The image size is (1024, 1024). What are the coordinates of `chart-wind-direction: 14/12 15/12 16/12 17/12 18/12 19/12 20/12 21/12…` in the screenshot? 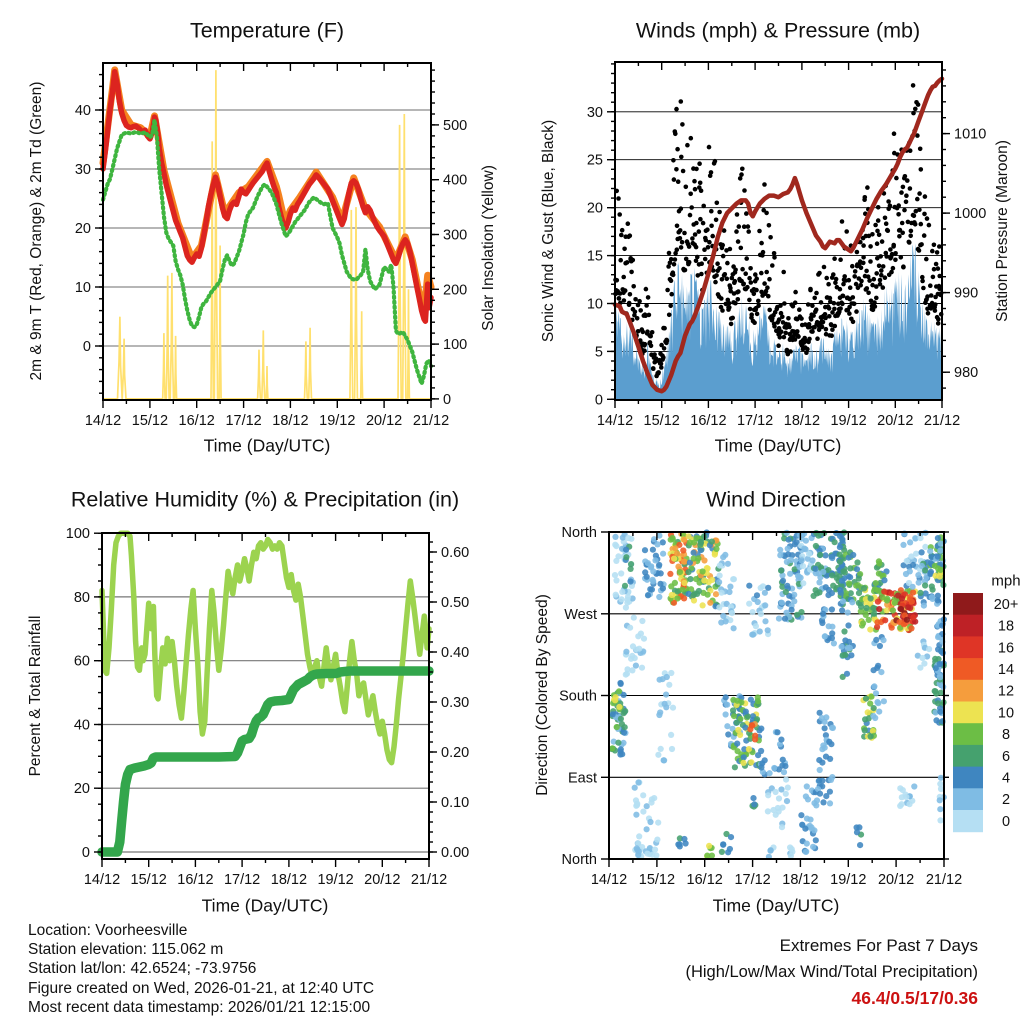 It's located at (760, 706).